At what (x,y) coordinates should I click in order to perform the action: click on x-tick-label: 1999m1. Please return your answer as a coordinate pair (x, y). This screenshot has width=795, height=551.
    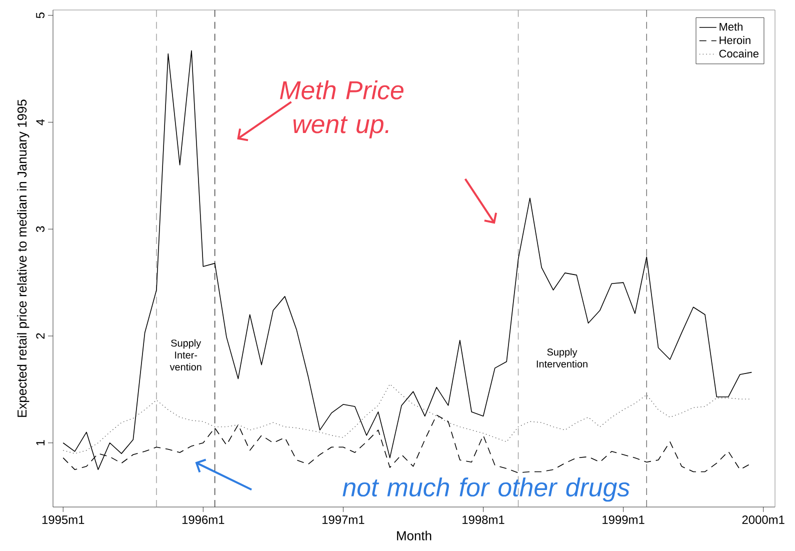
    Looking at the image, I should click on (623, 520).